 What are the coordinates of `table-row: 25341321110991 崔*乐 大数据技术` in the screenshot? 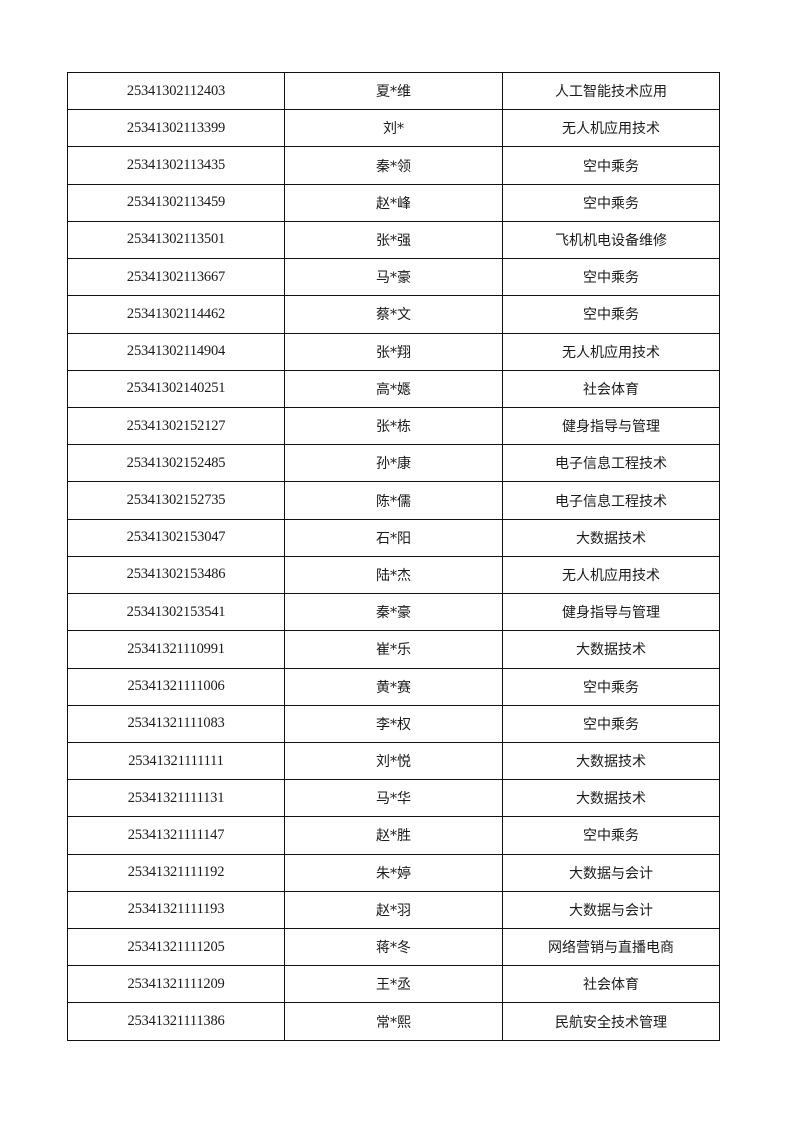 It's located at (393, 649).